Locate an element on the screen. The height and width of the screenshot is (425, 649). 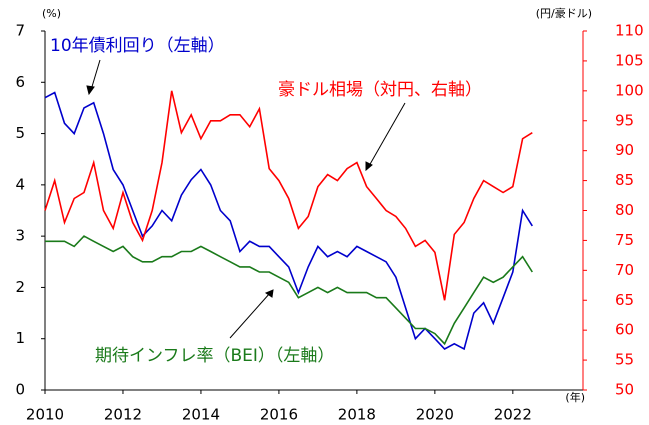
x-tick-label: 2012 is located at coordinates (123, 415).